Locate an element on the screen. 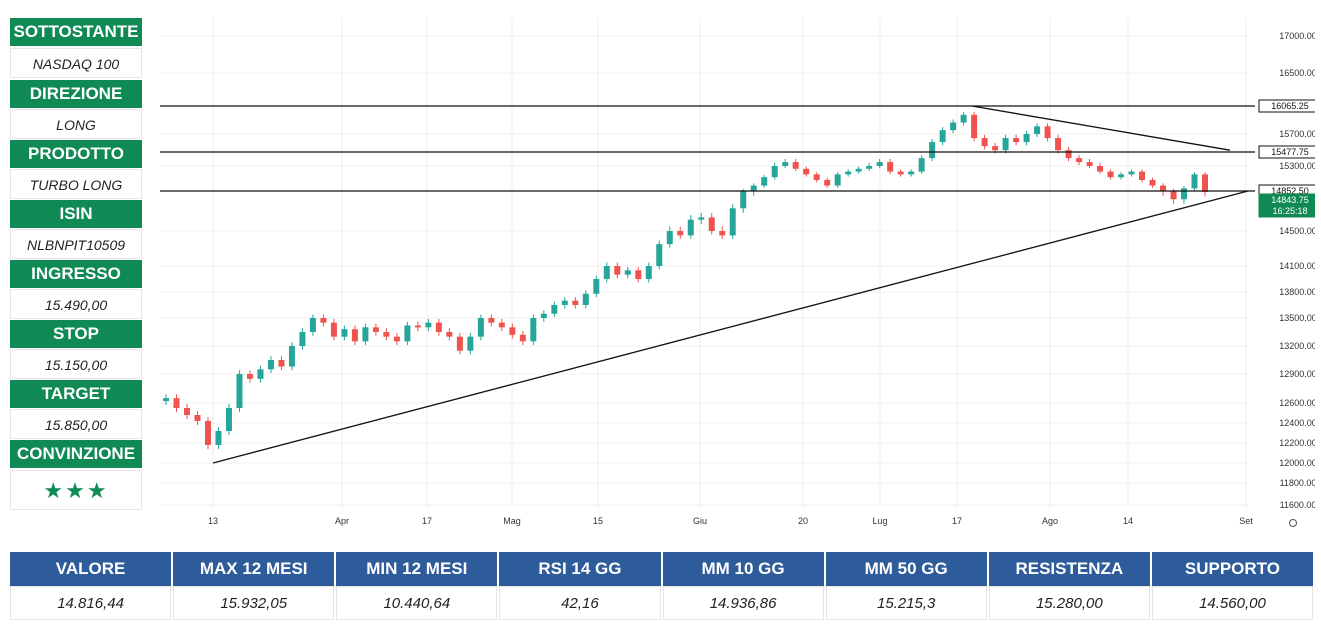  header-rsi-14-gg: RSI 14 GG is located at coordinates (580, 569).